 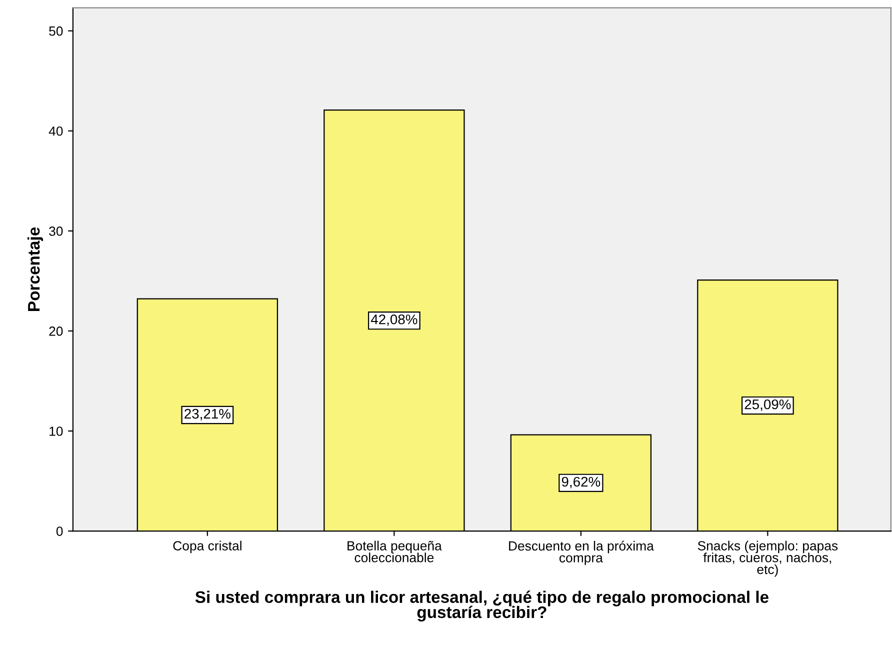 What do you see at coordinates (581, 482) in the screenshot?
I see `data-label: 9,62%` at bounding box center [581, 482].